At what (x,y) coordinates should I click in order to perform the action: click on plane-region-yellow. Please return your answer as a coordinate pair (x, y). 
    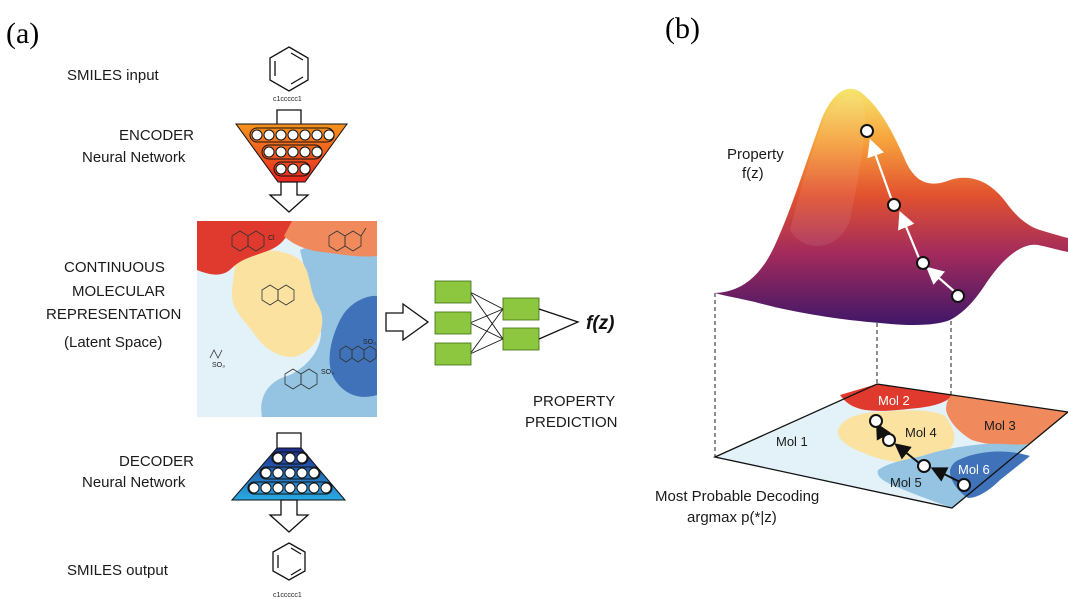
    Looking at the image, I should click on (896, 436).